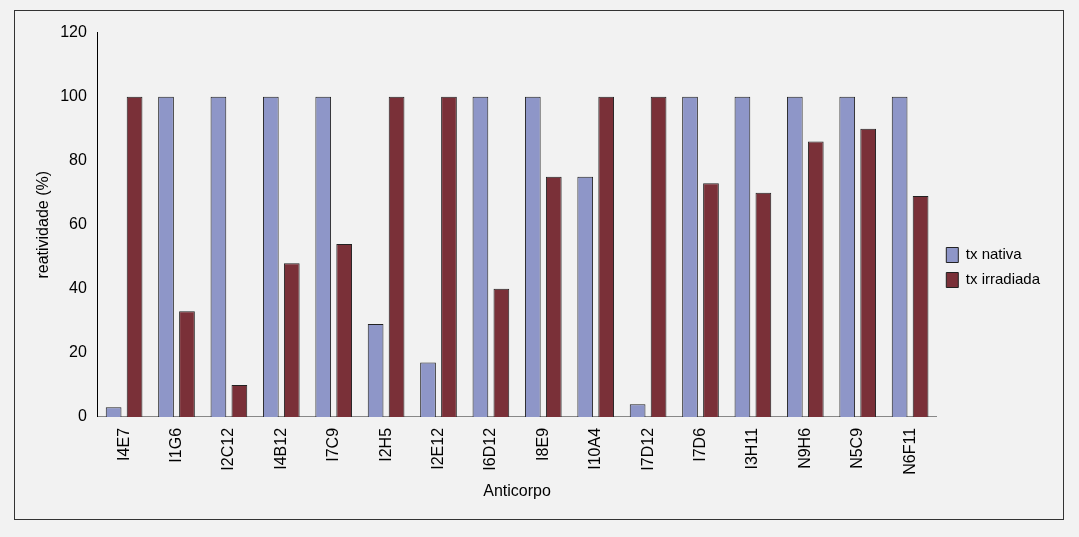 The image size is (1079, 537). What do you see at coordinates (994, 254) in the screenshot?
I see `legend-label: tx nativa` at bounding box center [994, 254].